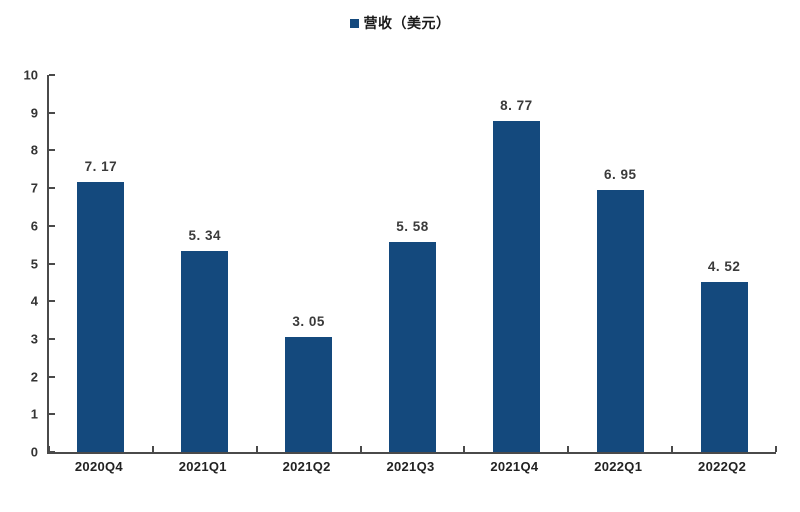  Describe the element at coordinates (101, 166) in the screenshot. I see `bar-value-label: 7. 17` at that location.